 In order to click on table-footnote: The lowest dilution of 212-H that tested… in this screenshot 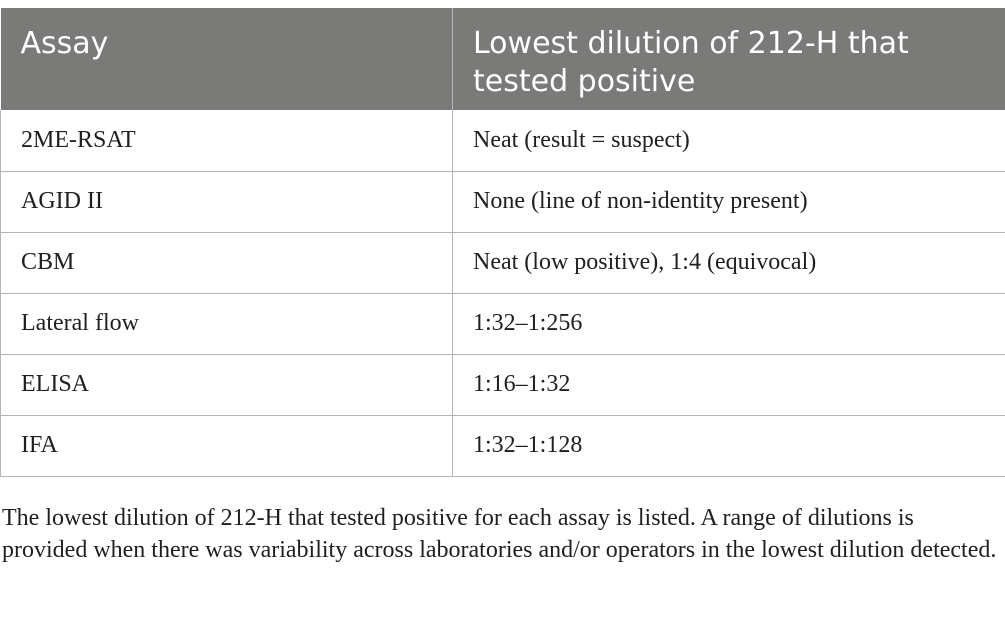, I will do `click(499, 534)`.